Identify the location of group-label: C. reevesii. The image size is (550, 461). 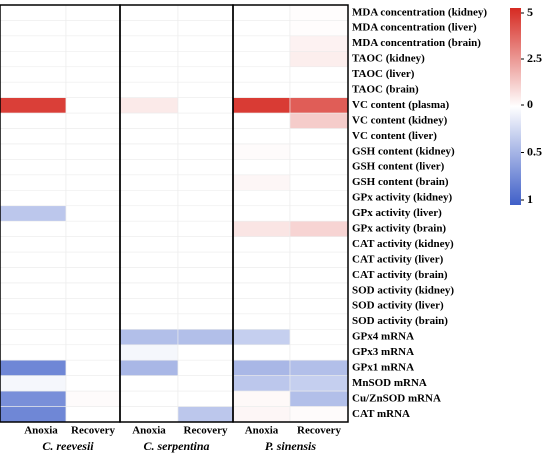
(68, 446).